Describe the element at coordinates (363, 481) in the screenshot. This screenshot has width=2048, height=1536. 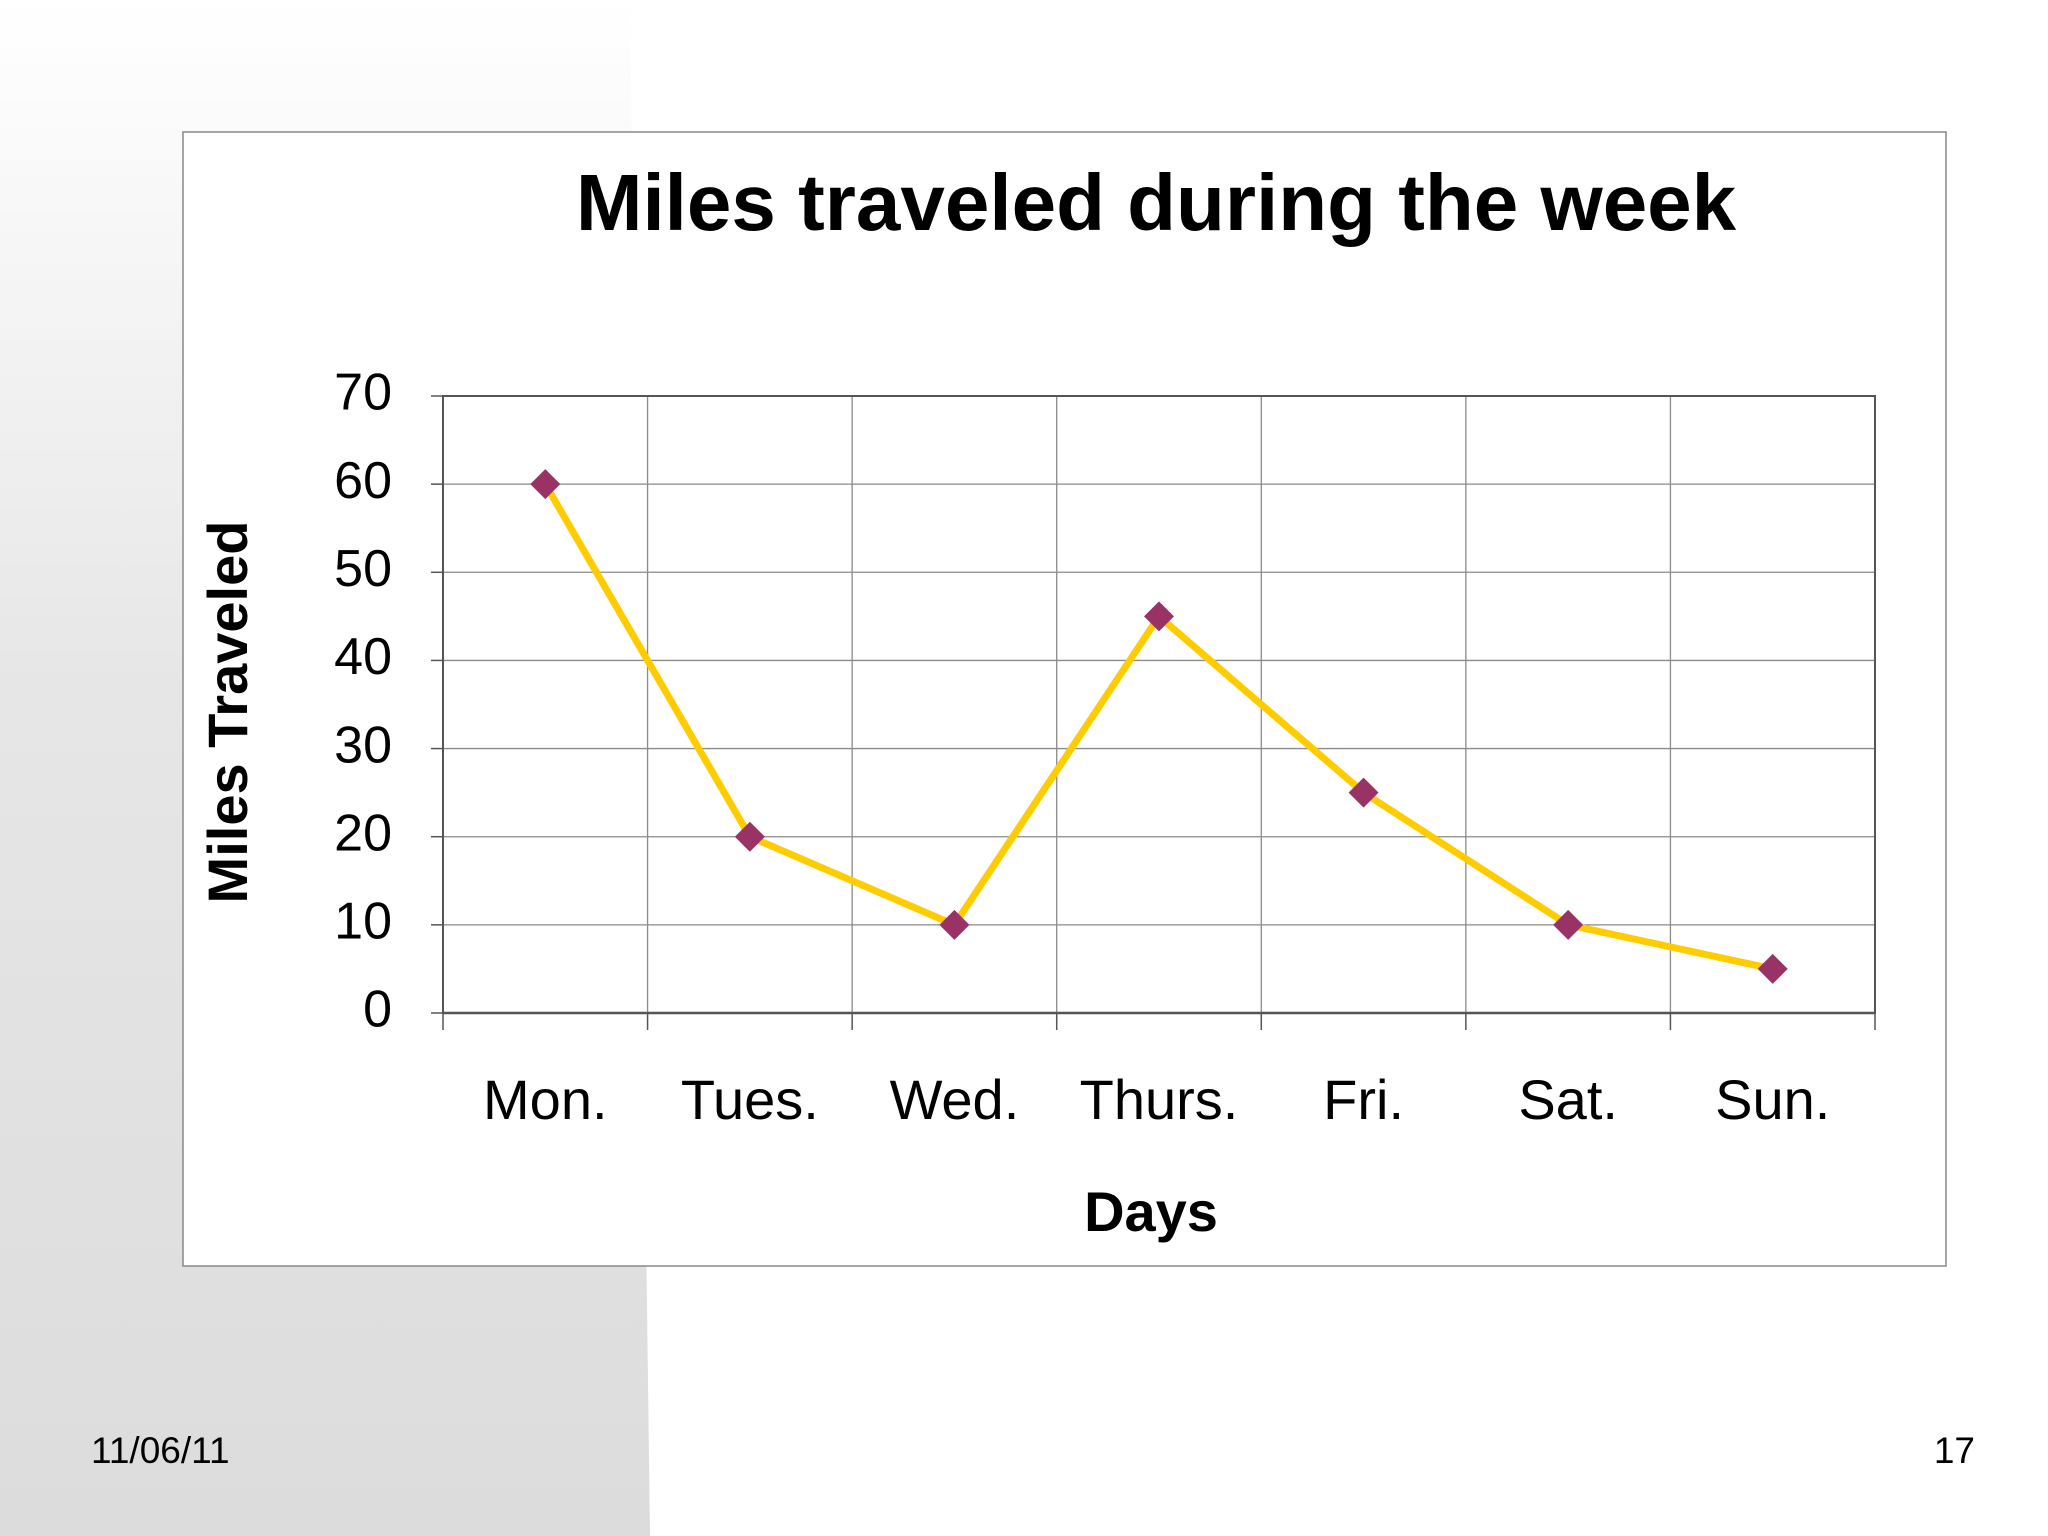
I see `y-tick-label: 60` at that location.